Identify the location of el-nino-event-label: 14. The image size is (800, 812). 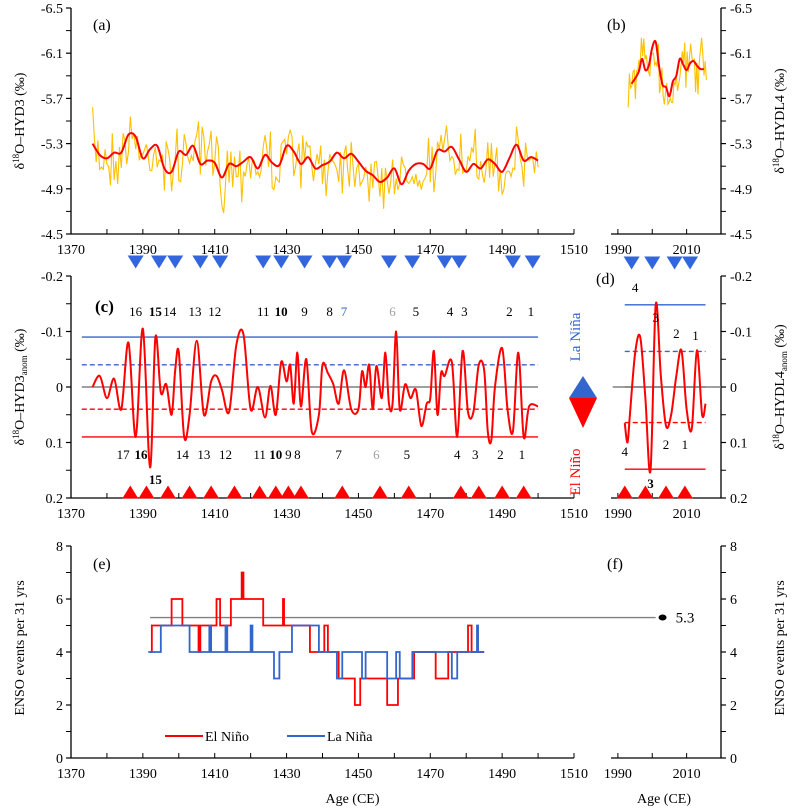
(183, 454).